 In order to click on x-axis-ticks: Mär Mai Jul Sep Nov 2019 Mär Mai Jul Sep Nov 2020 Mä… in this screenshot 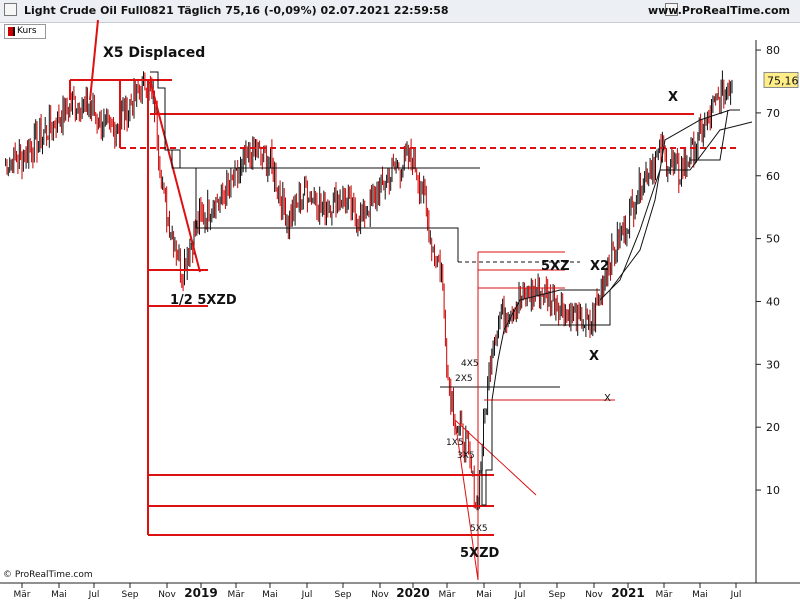, I will do `click(378, 591)`.